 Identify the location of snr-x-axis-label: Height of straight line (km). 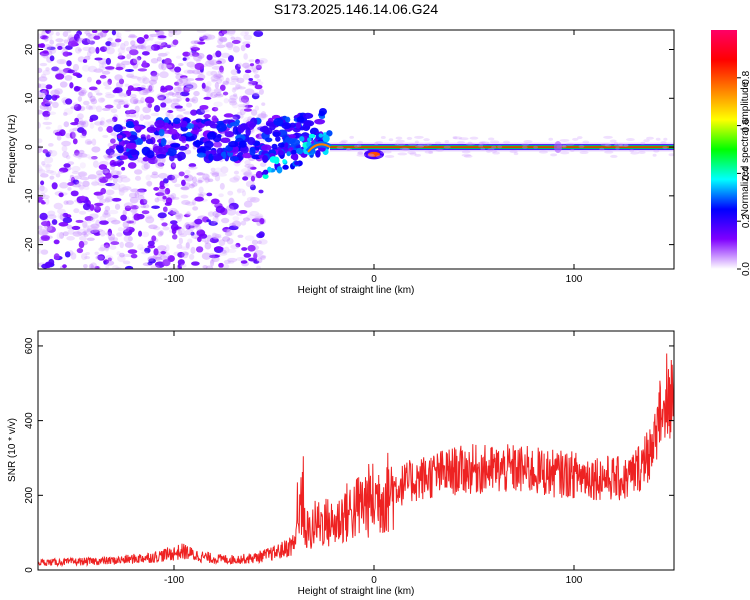
(356, 591).